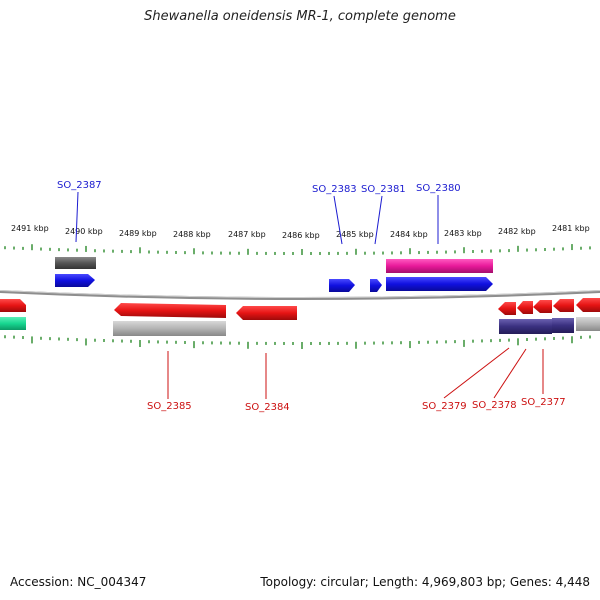 Image resolution: width=600 pixels, height=600 pixels. Describe the element at coordinates (409, 234) in the screenshot. I see `scale-label: 2484 kbp` at that location.